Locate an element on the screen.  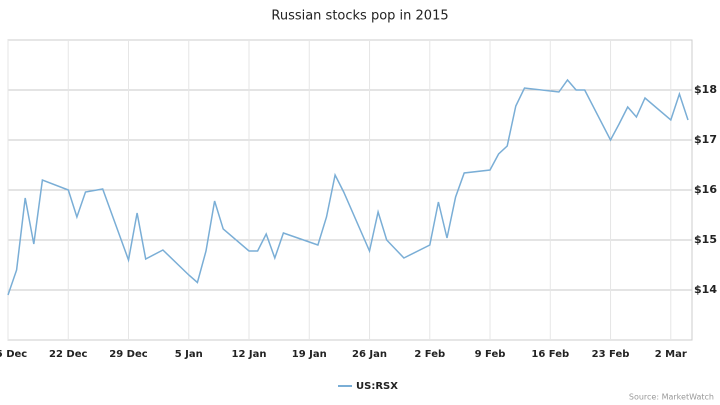
x-tick-label: 23 Feb is located at coordinates (611, 354).